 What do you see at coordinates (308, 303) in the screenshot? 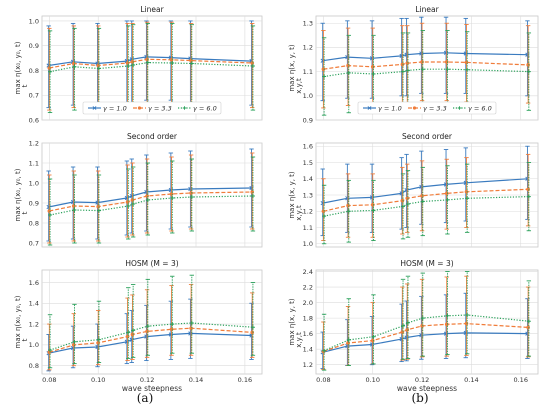
I see `y-tick-label: 2.0` at bounding box center [308, 303].